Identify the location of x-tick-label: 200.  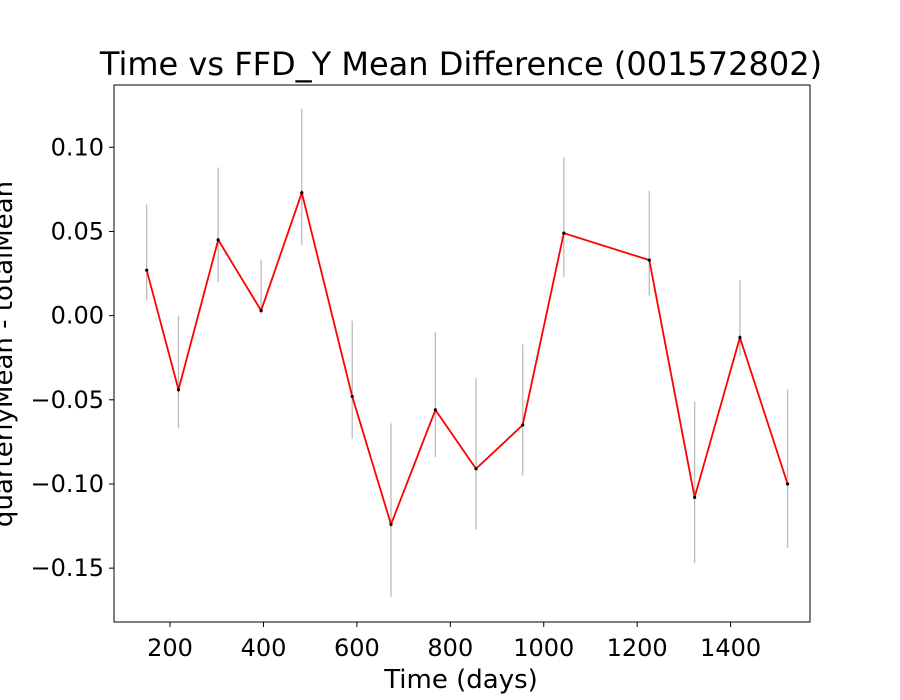
(170, 648).